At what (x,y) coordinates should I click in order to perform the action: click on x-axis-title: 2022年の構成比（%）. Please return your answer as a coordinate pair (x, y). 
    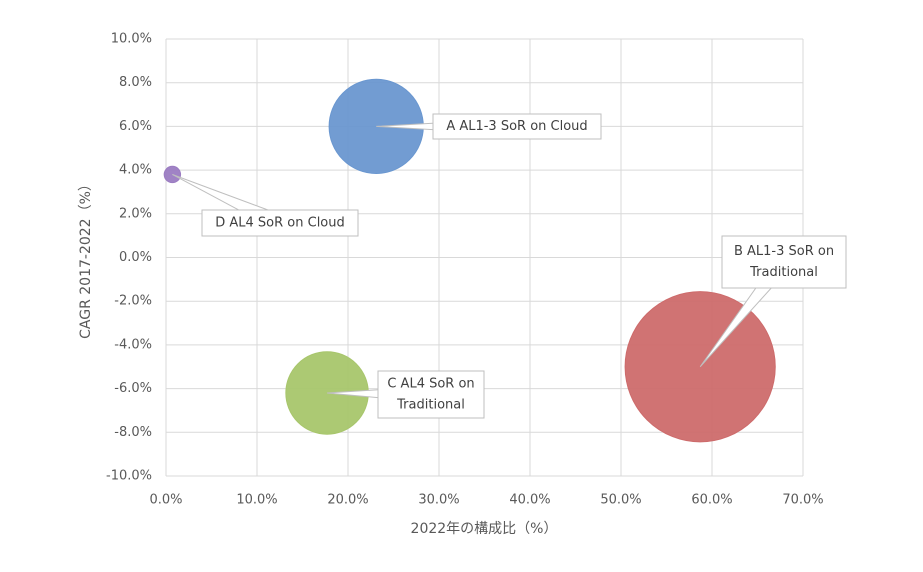
    Looking at the image, I should click on (484, 529).